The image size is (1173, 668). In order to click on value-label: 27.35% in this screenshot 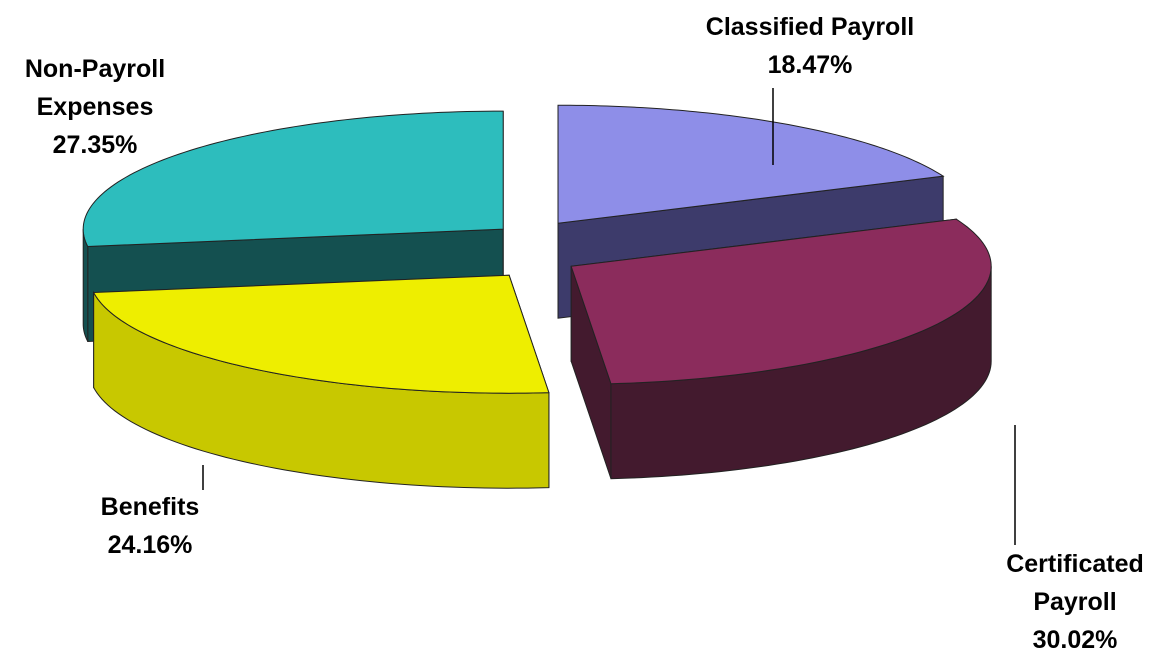, I will do `click(95, 145)`.